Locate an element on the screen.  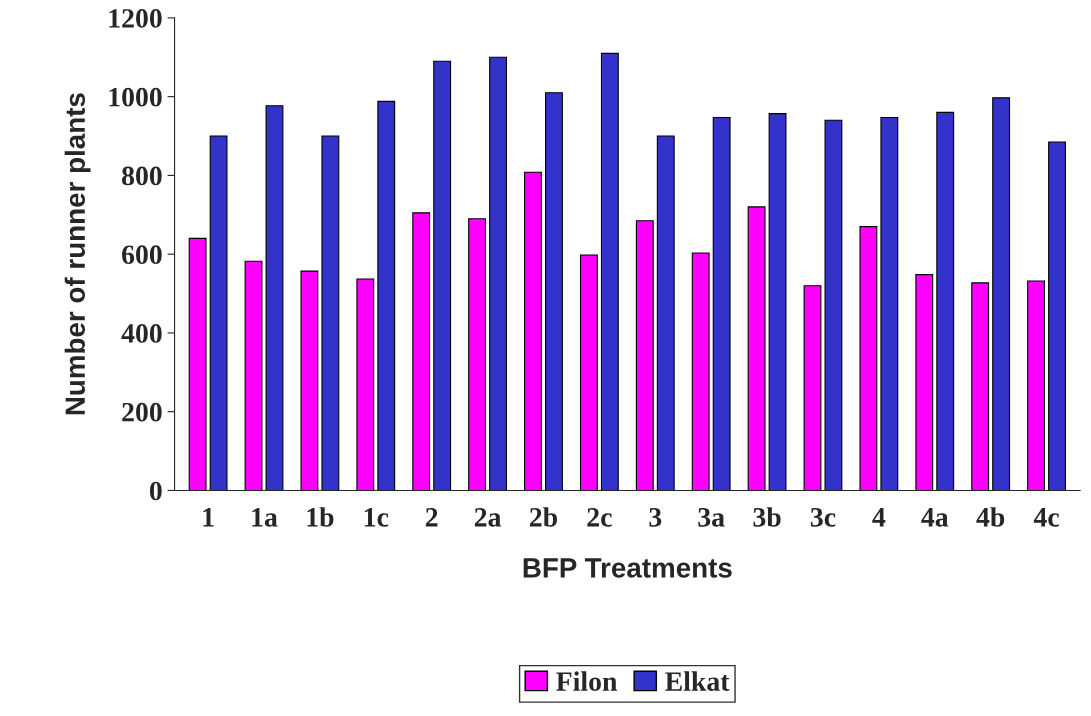
y-tick-label: 0 is located at coordinates (155, 491).